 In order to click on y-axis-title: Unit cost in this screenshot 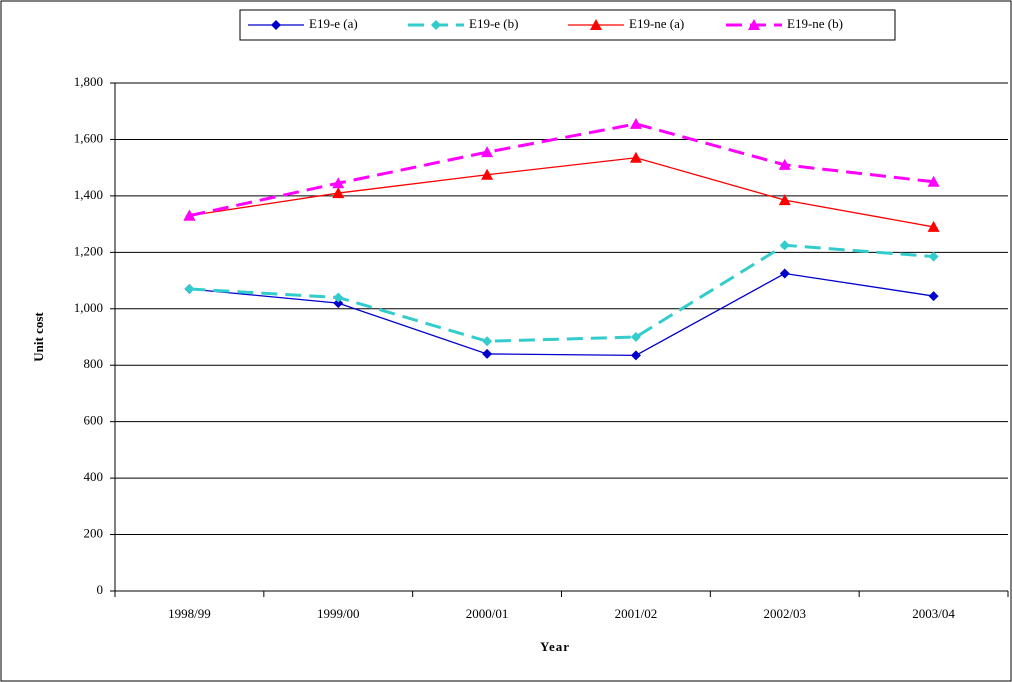, I will do `click(38, 337)`.